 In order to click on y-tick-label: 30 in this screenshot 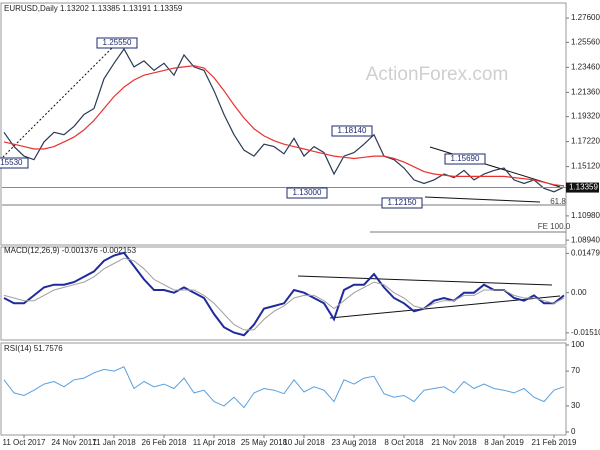, I will do `click(575, 405)`.